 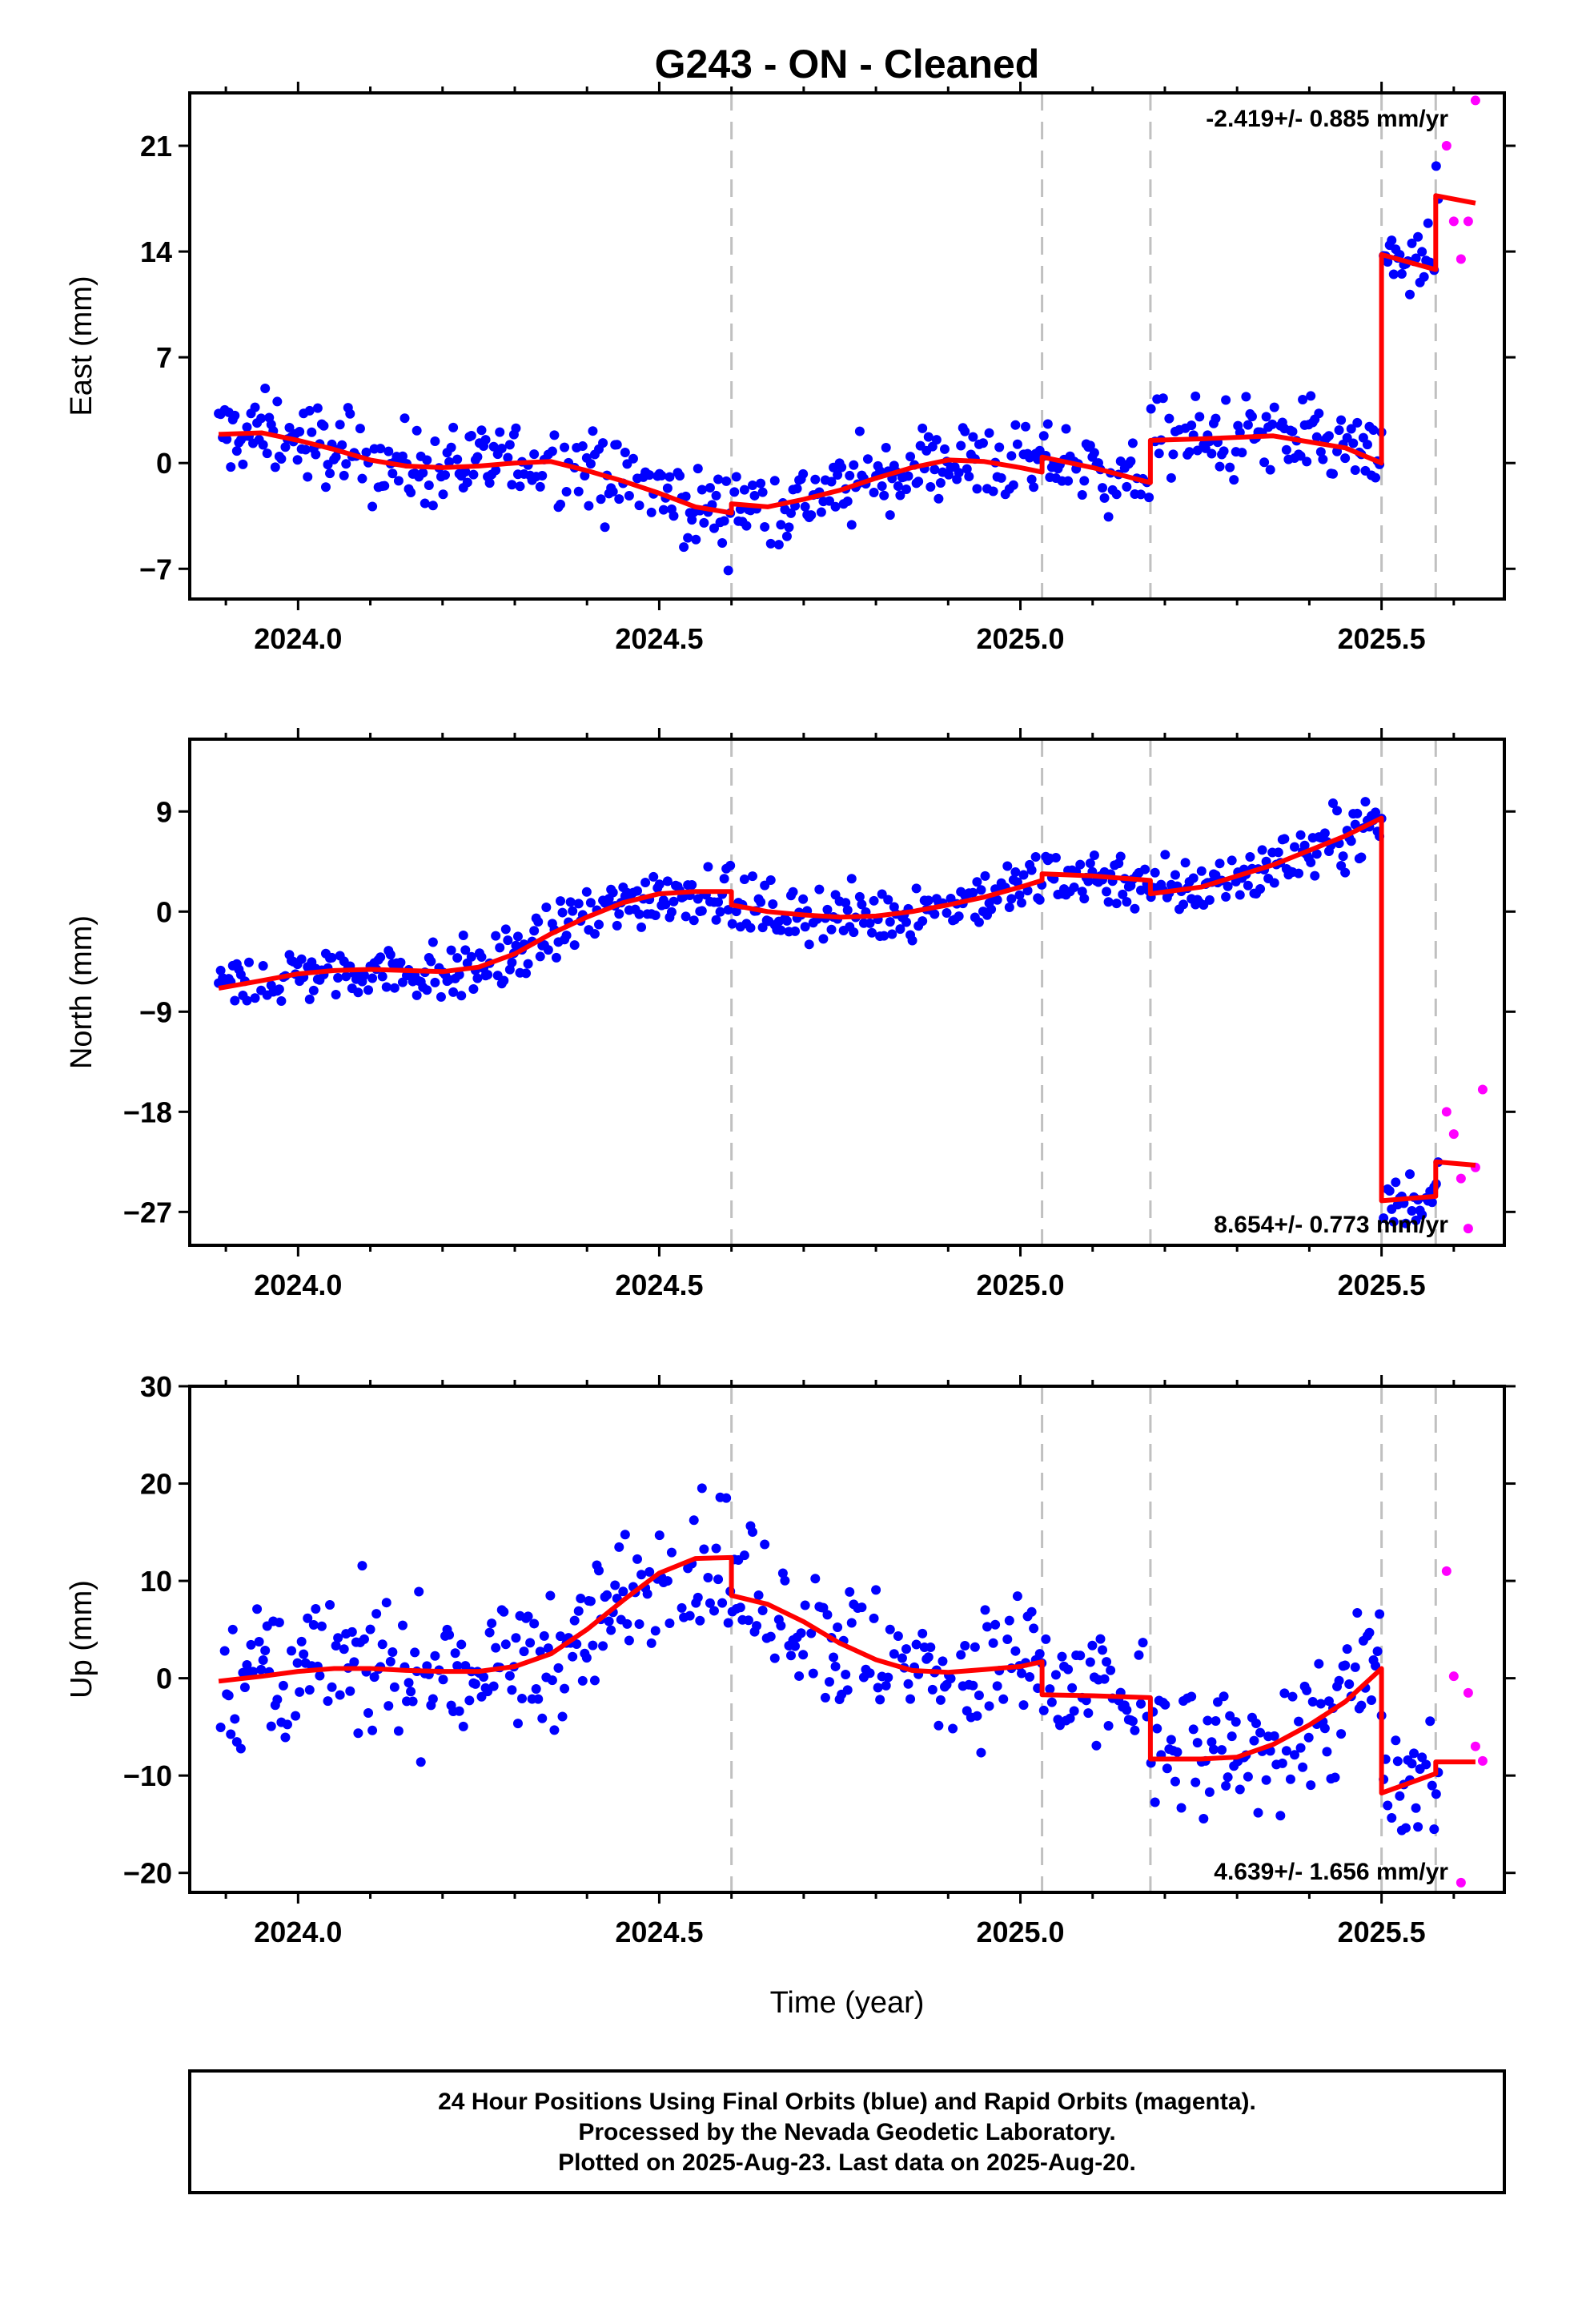 What do you see at coordinates (659, 1932) in the screenshot?
I see `up-x-tick-label: 2024.5` at bounding box center [659, 1932].